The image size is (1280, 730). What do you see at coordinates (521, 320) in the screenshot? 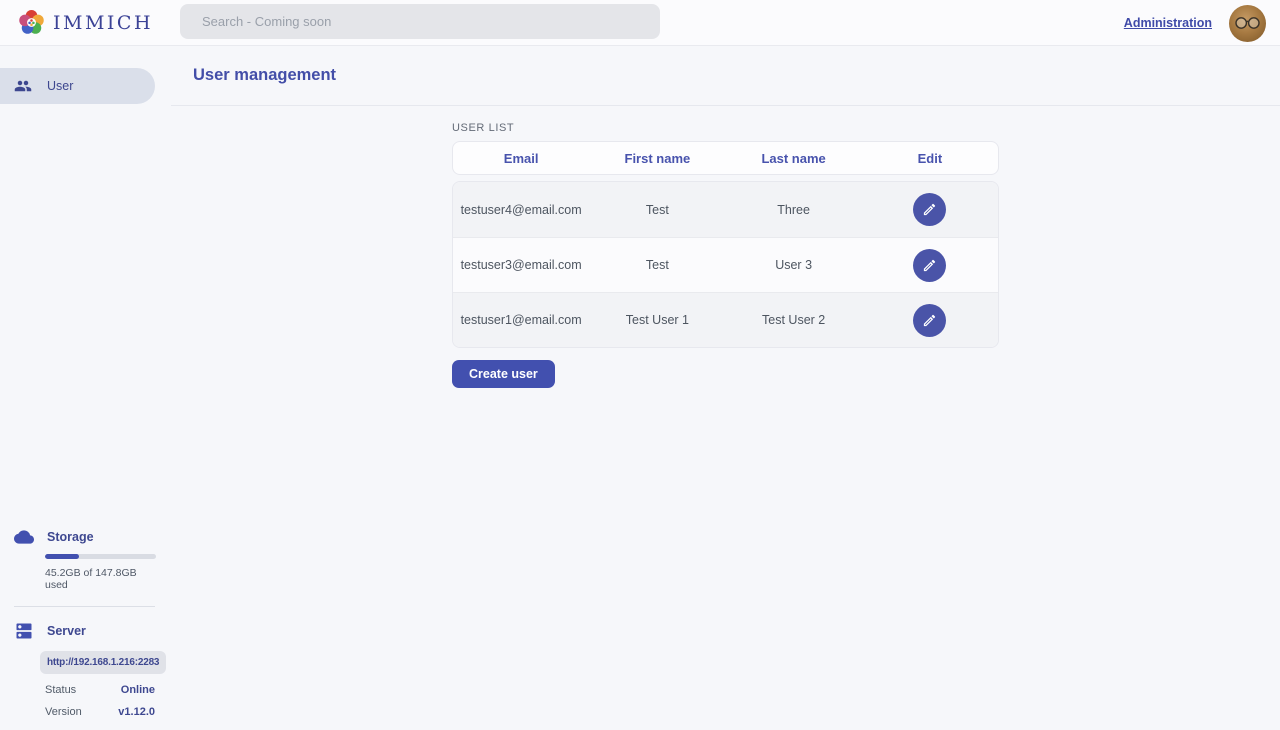
I see `cell-email: testuser1@email.com` at bounding box center [521, 320].